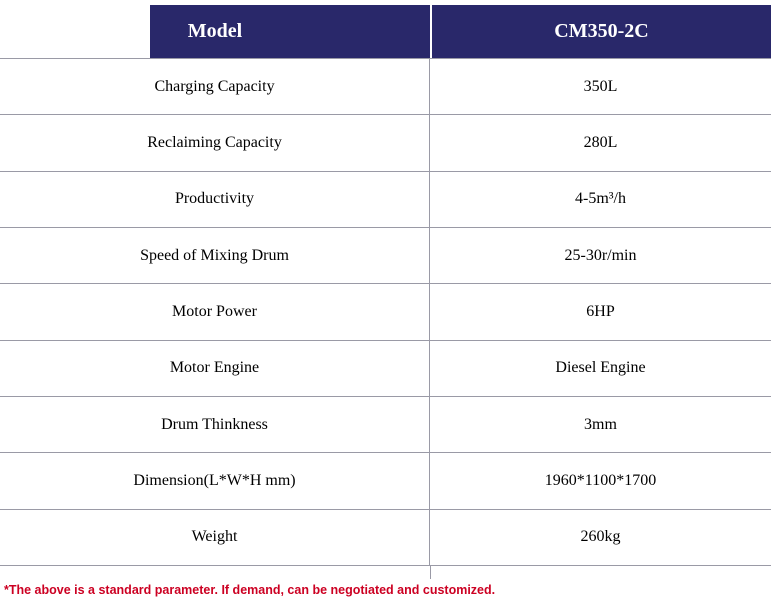 Image resolution: width=771 pixels, height=613 pixels. I want to click on spec-value: 1960*1100*1700, so click(600, 480).